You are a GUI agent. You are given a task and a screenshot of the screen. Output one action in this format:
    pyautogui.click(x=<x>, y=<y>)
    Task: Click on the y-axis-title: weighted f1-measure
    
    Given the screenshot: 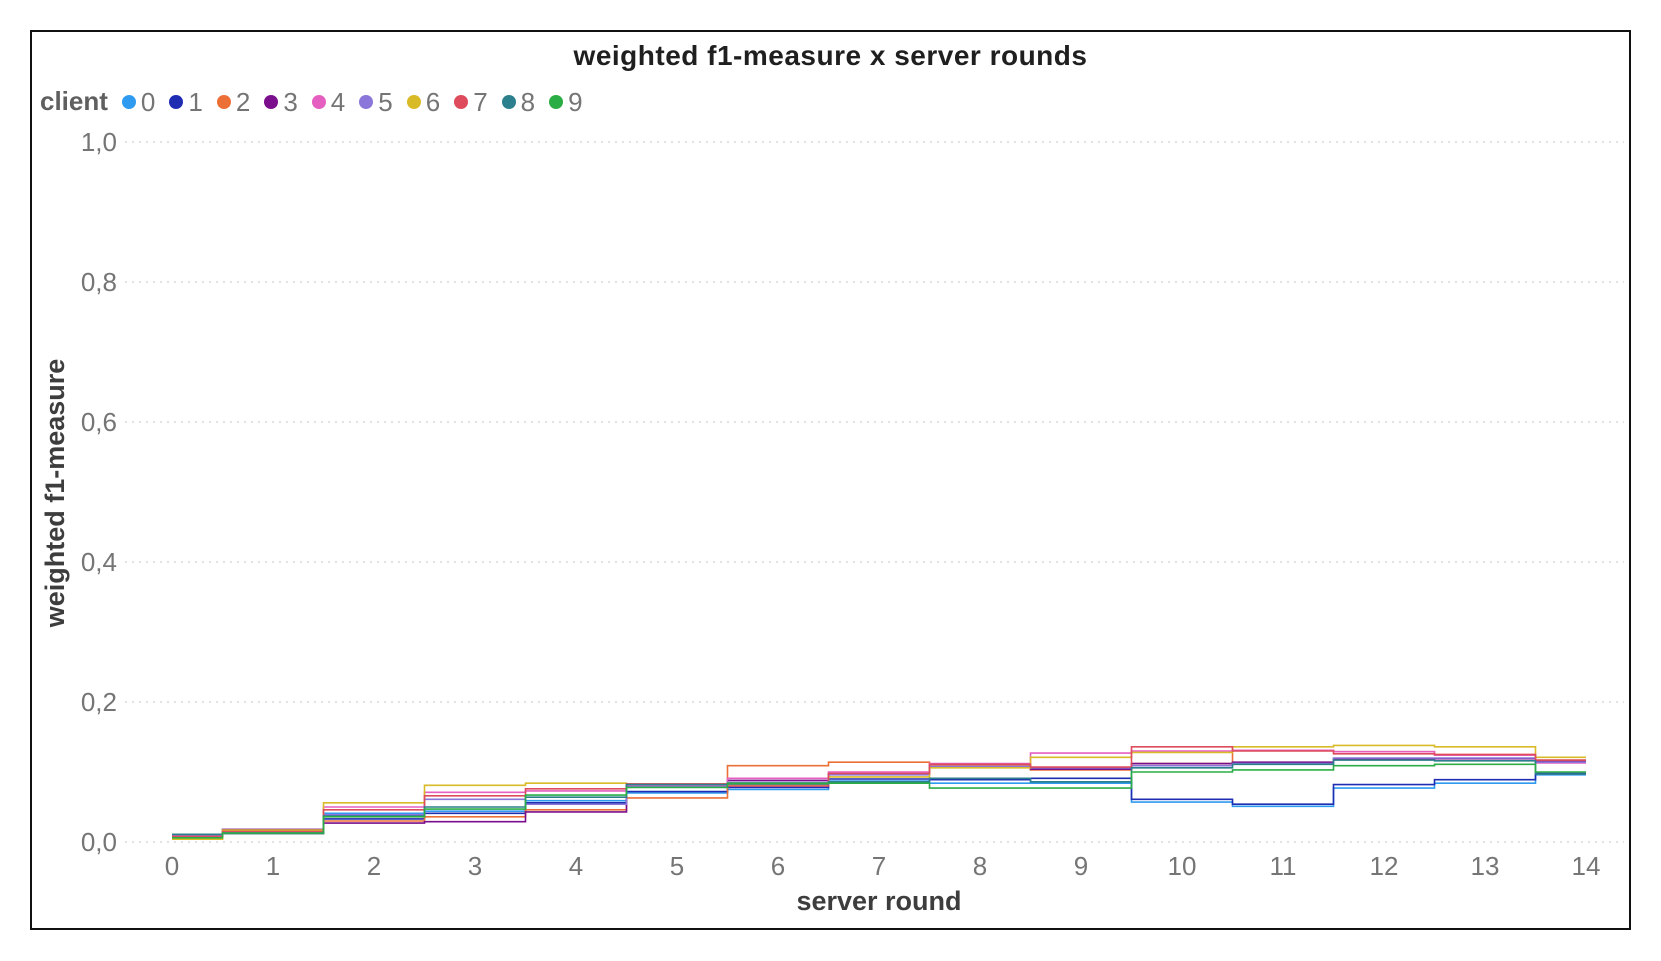 What is the action you would take?
    pyautogui.click(x=55, y=494)
    